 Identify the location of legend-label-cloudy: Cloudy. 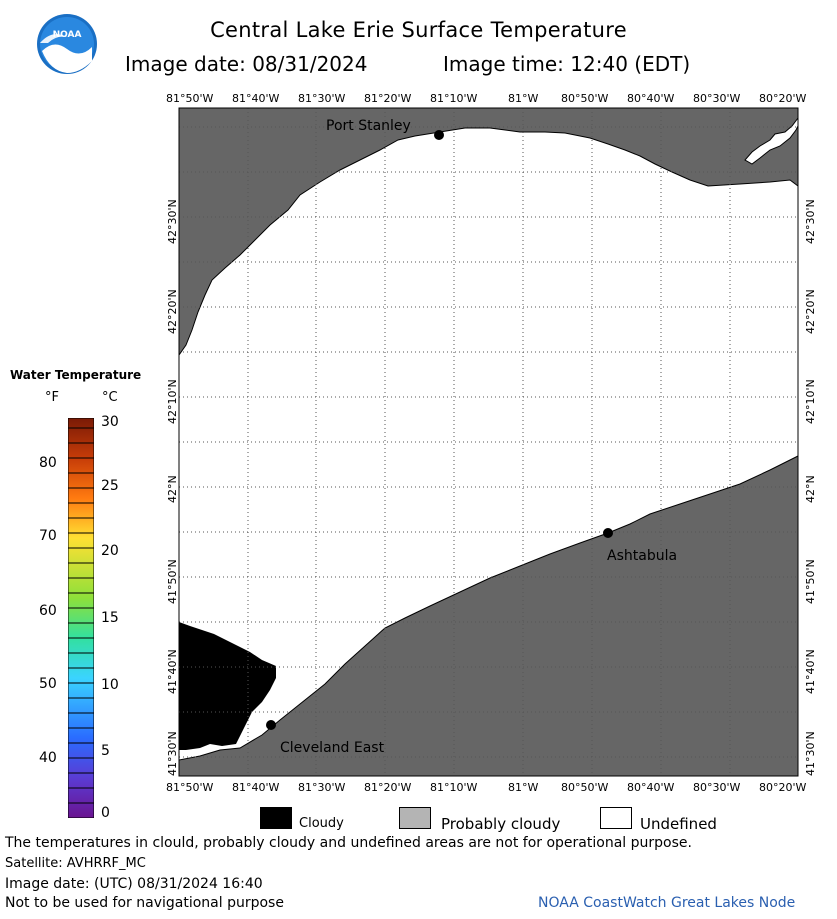
(321, 823).